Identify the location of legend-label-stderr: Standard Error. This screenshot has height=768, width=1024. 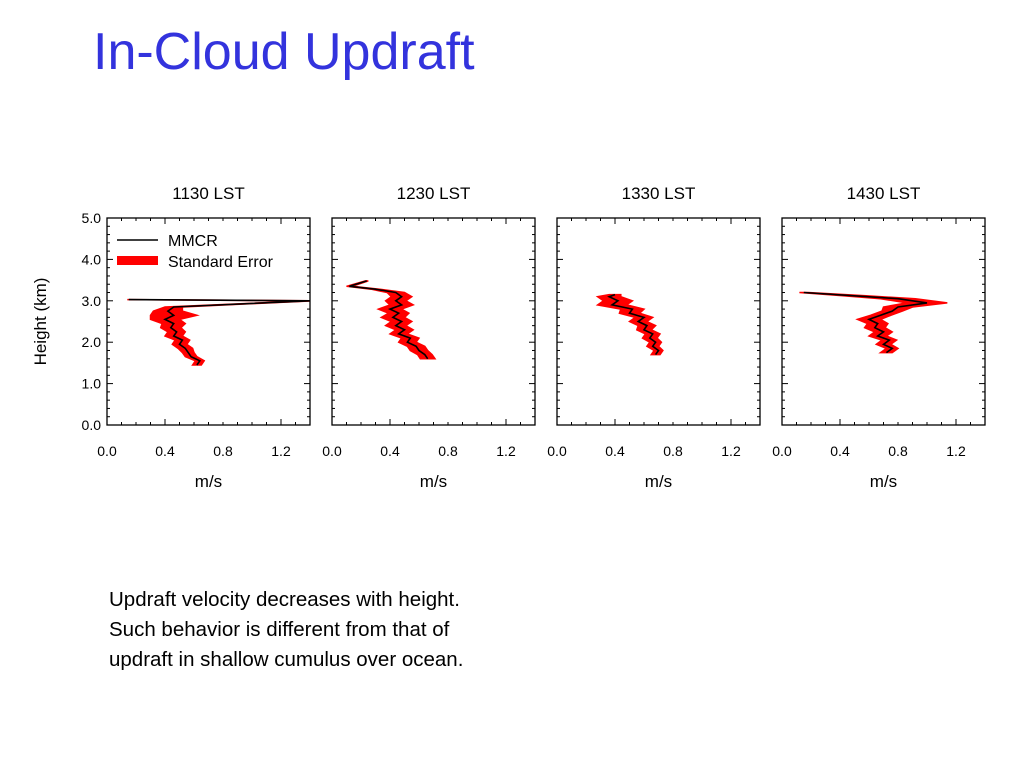
(221, 262).